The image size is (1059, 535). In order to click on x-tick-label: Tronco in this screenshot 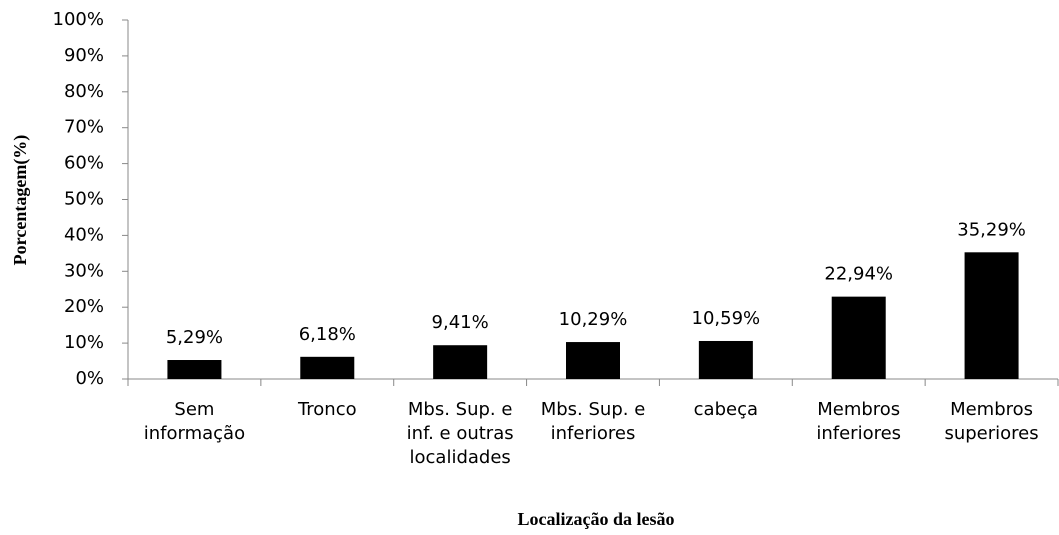, I will do `click(327, 409)`.